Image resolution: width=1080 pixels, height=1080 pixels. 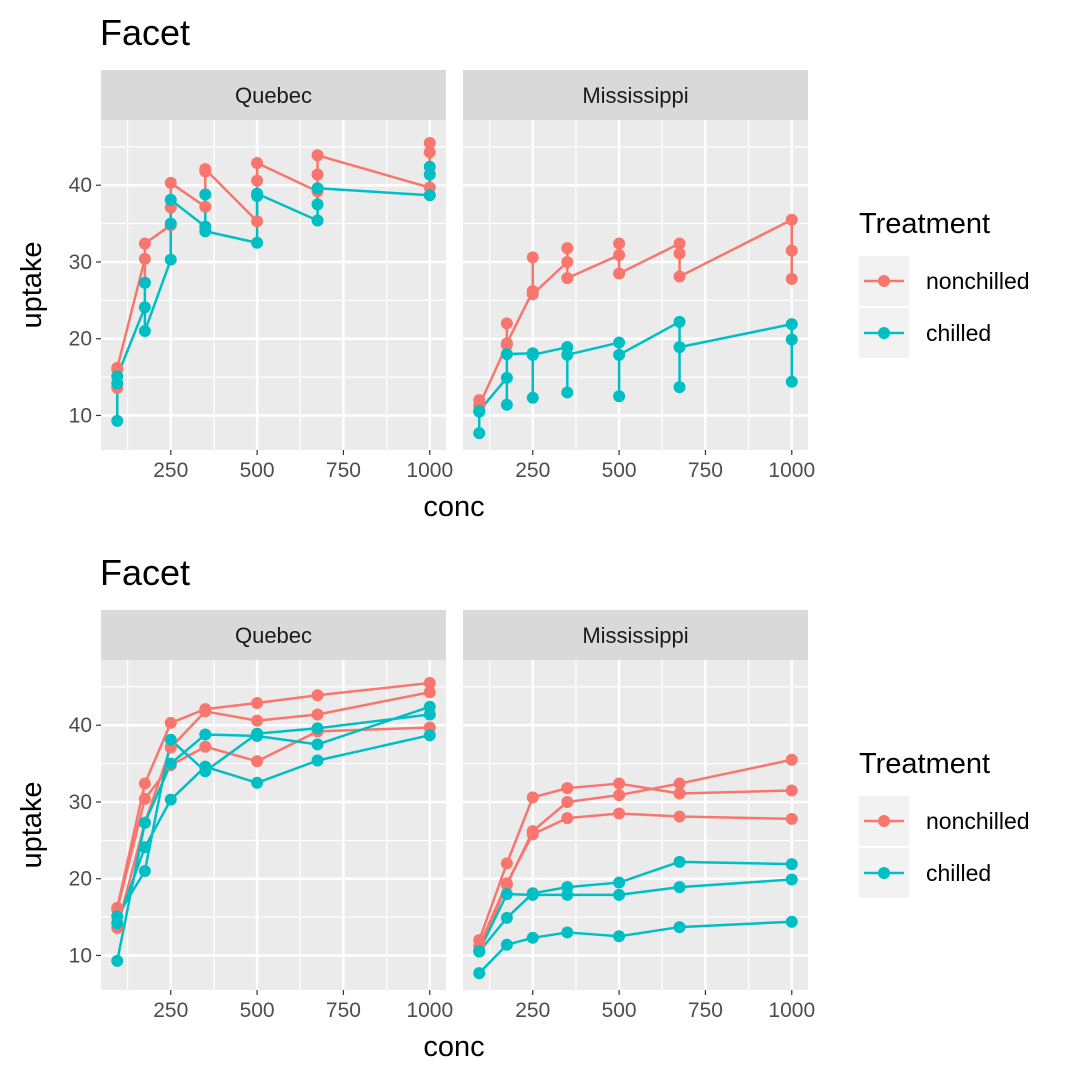 I want to click on y-axis-ticks: 10 20 30 40, so click(x=85, y=300).